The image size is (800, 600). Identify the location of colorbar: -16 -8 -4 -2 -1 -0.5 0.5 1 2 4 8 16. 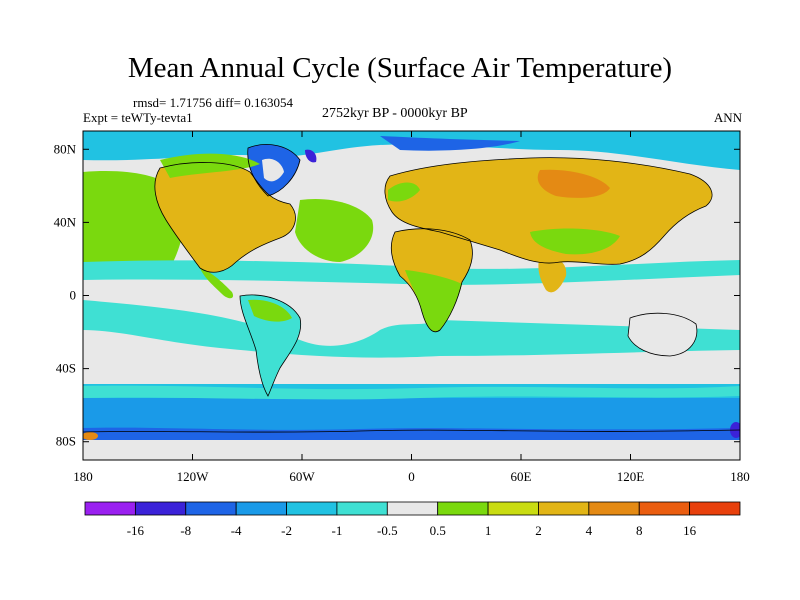
(412, 519).